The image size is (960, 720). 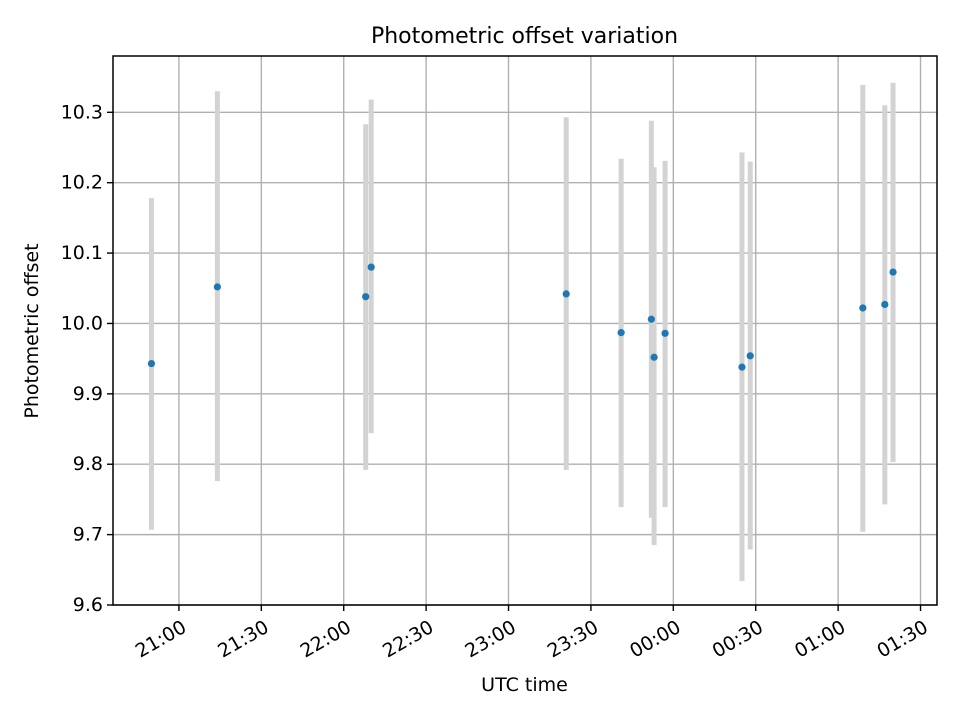 I want to click on data-points, so click(x=522, y=317).